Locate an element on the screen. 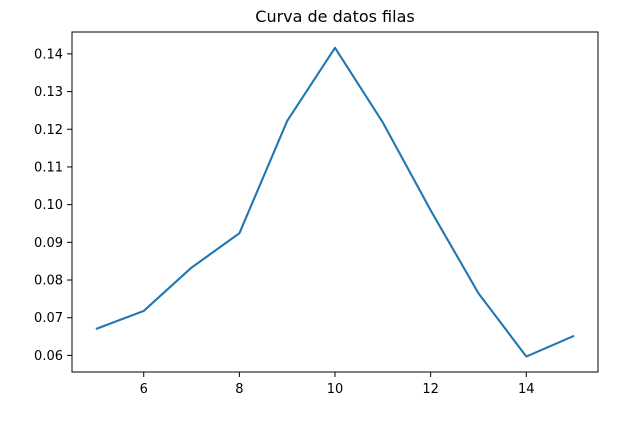 This screenshot has width=631, height=426. x-tick-label: 14 is located at coordinates (526, 389).